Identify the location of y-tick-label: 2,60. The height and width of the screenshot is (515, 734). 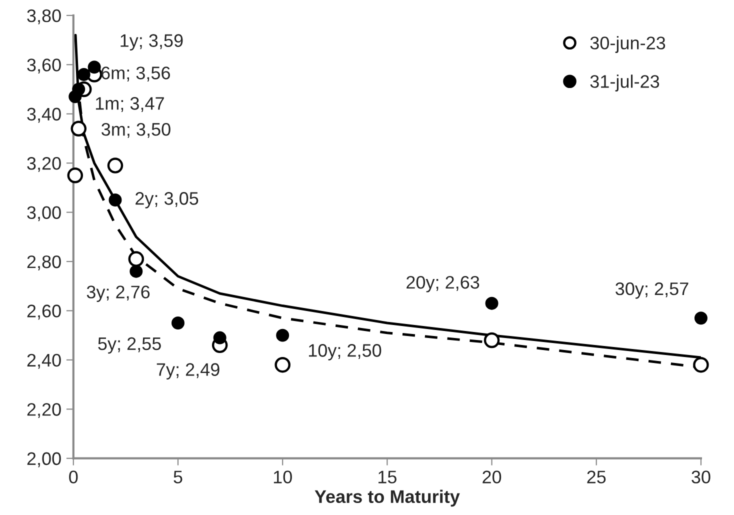
(44, 312).